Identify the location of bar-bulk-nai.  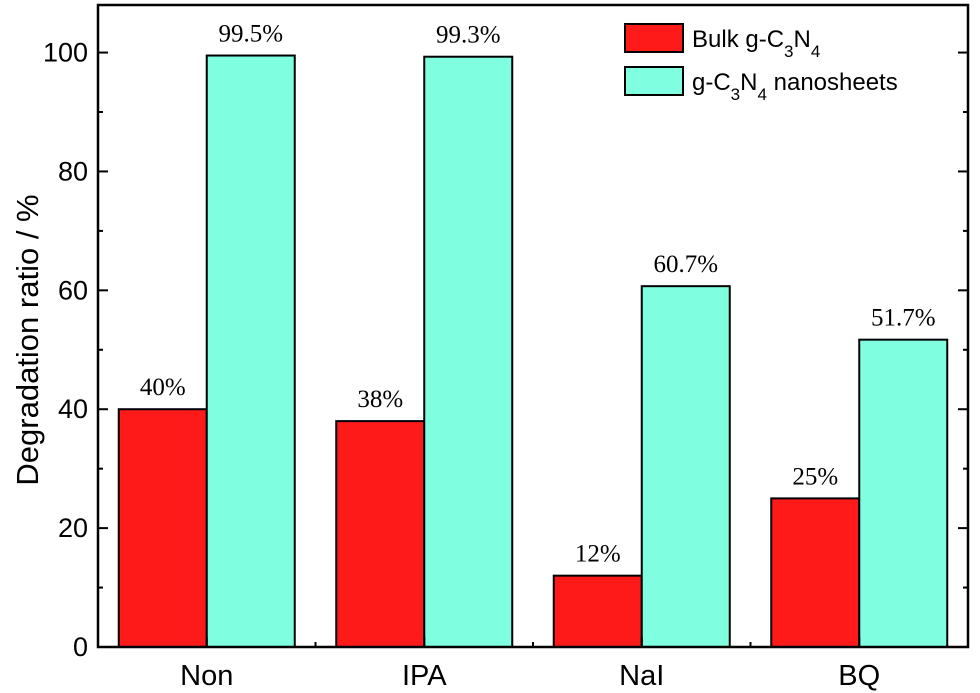
(597, 611).